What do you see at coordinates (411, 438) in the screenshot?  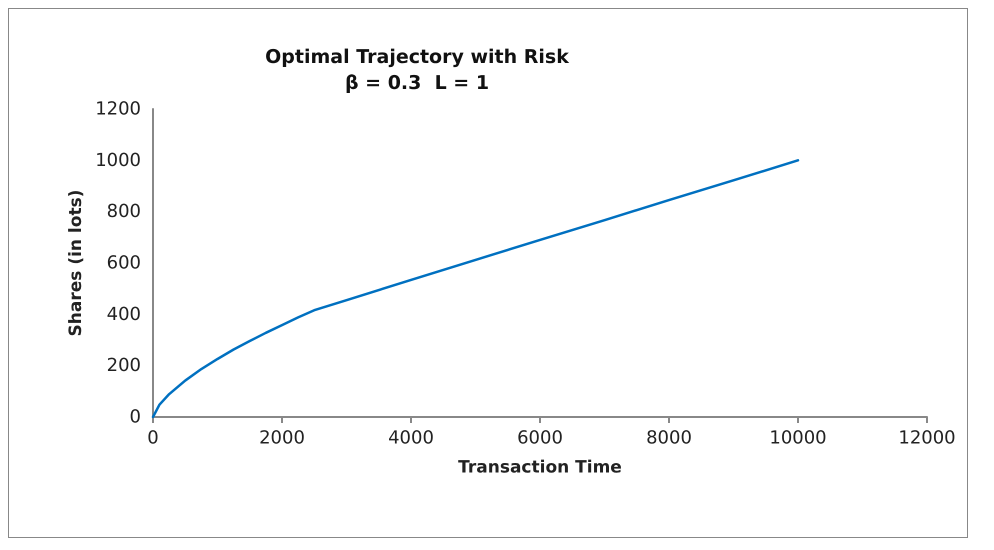 I see `x-tick-label: 4000` at bounding box center [411, 438].